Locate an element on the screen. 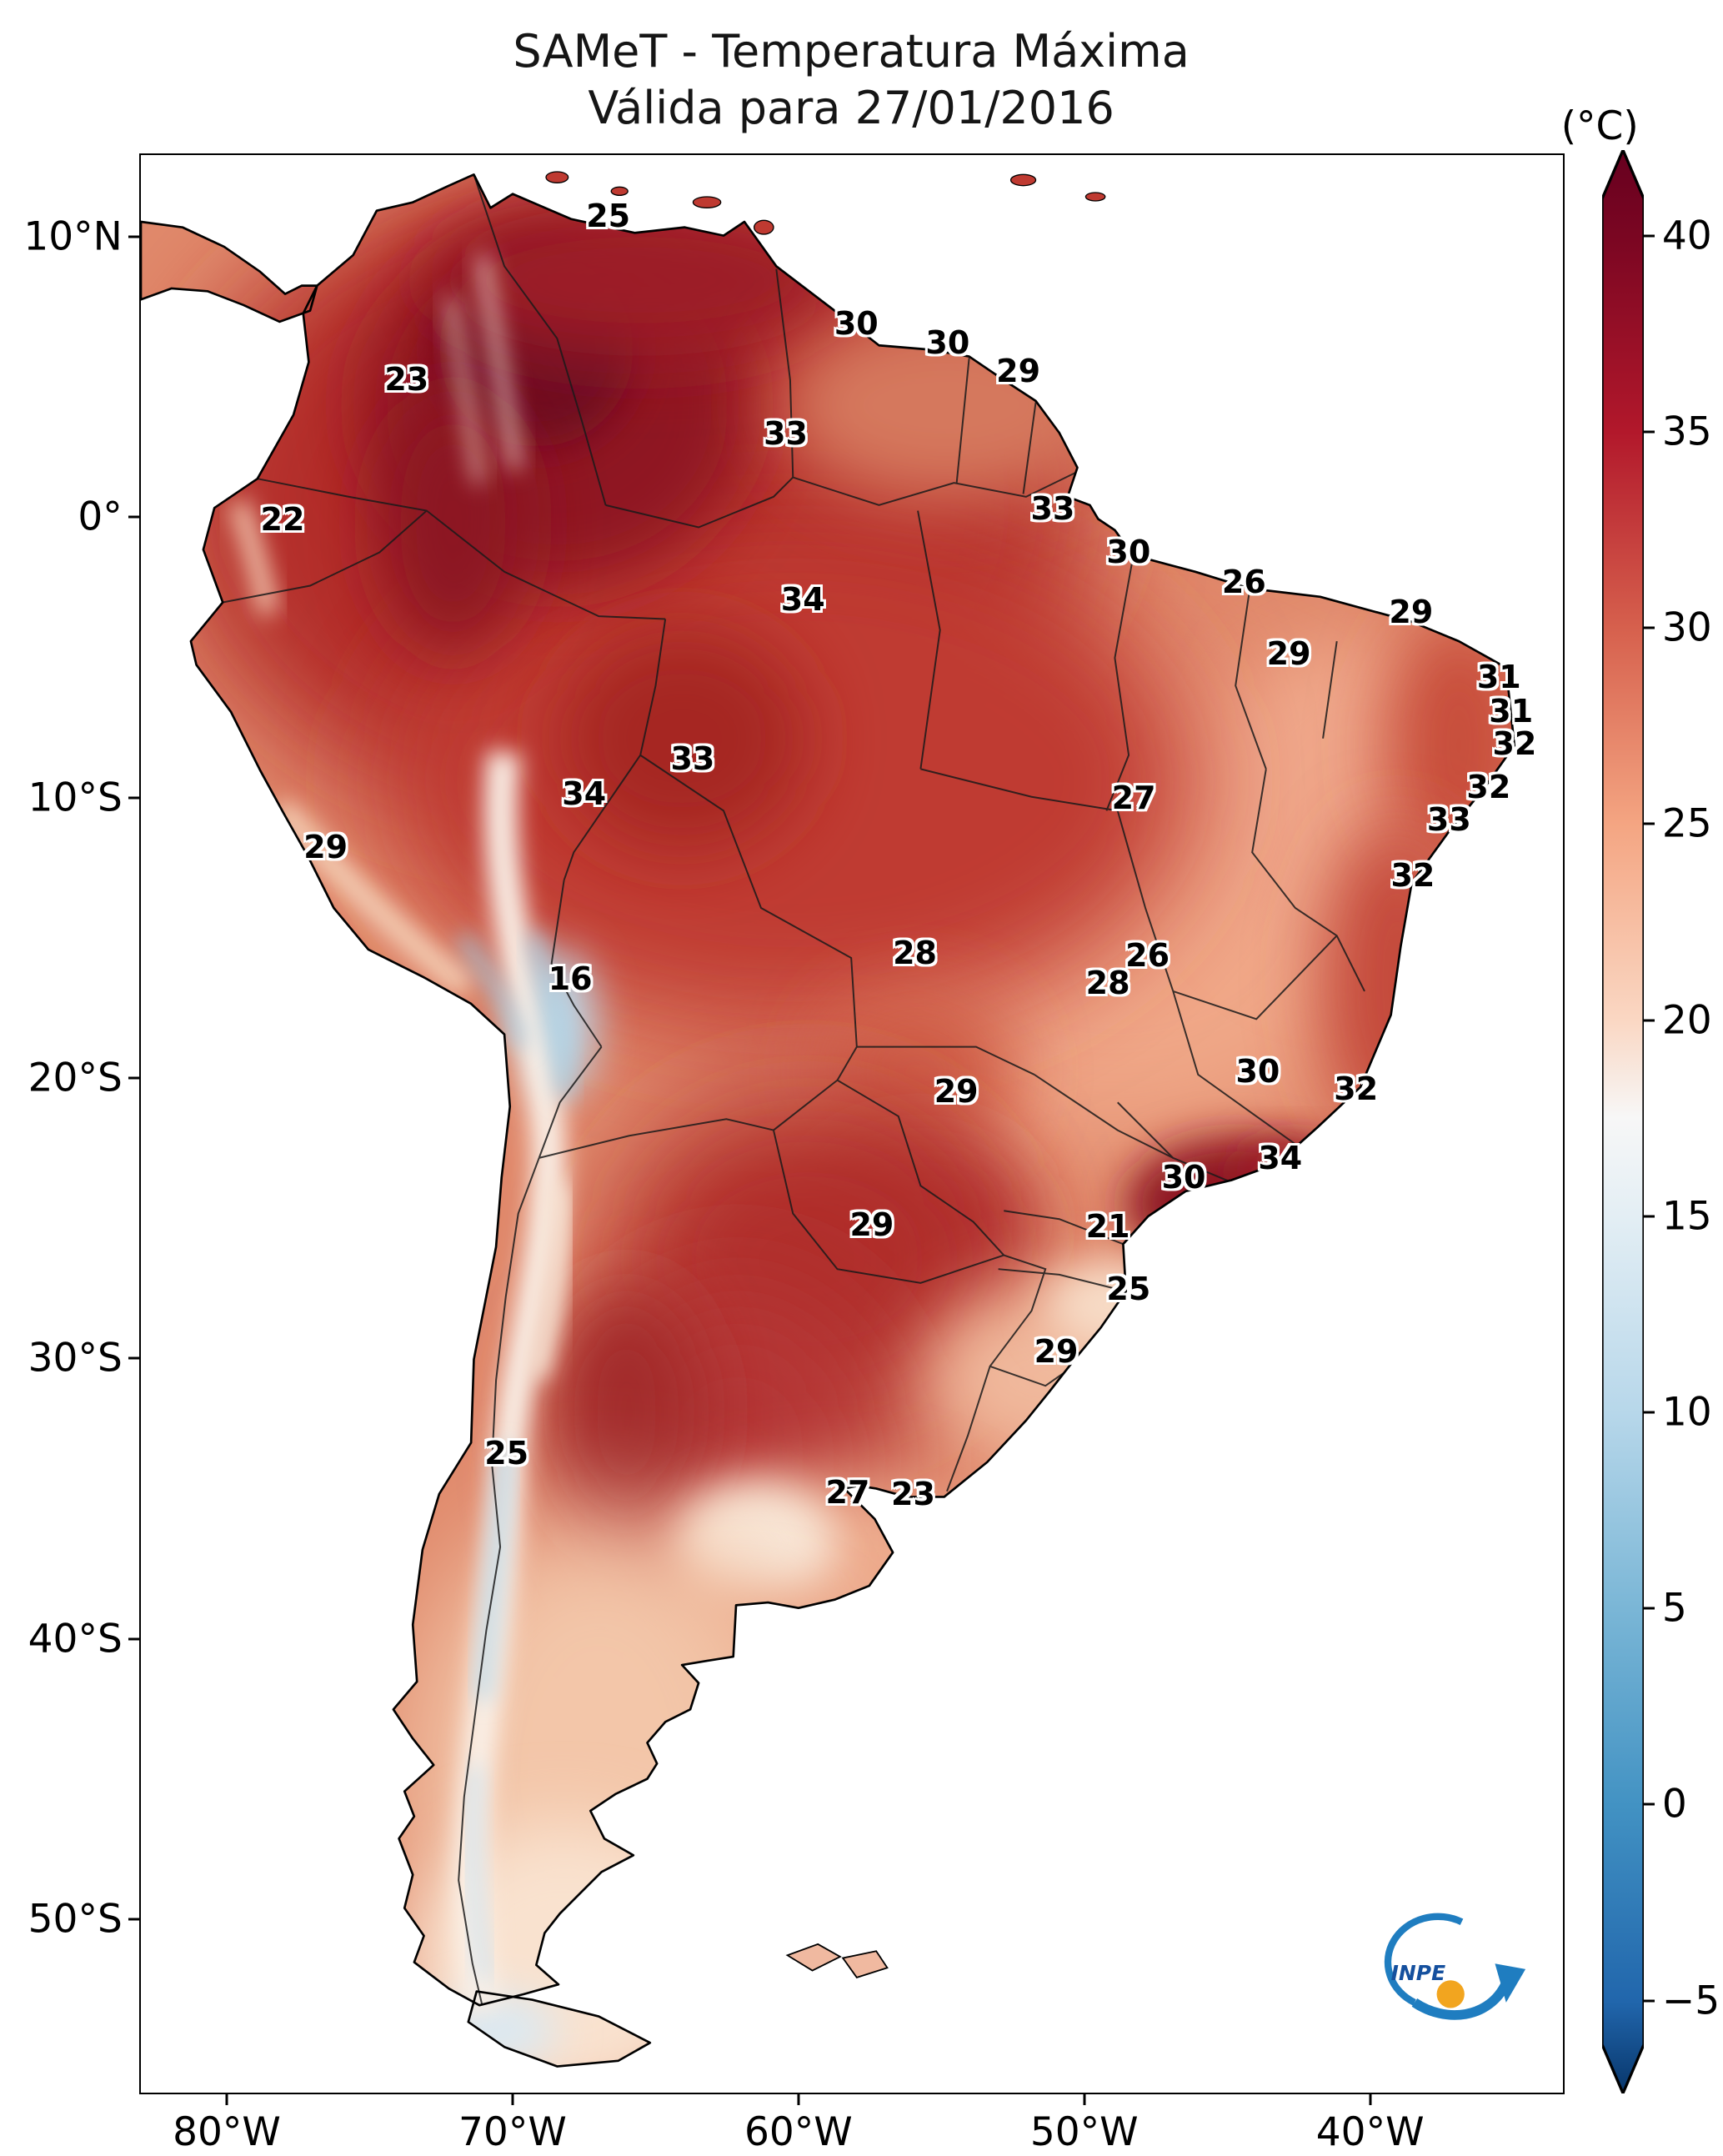  lon-tick-label: 40°W is located at coordinates (1370, 2131).